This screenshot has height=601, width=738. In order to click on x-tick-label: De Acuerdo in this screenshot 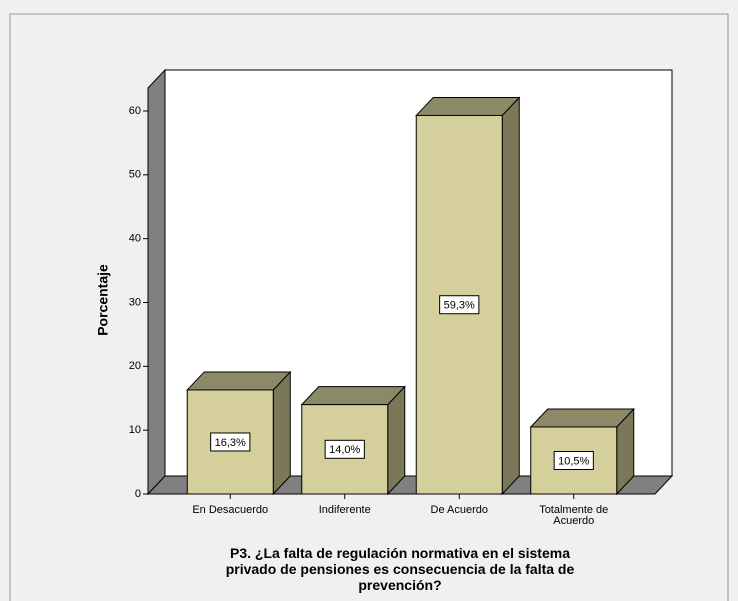, I will do `click(459, 510)`.